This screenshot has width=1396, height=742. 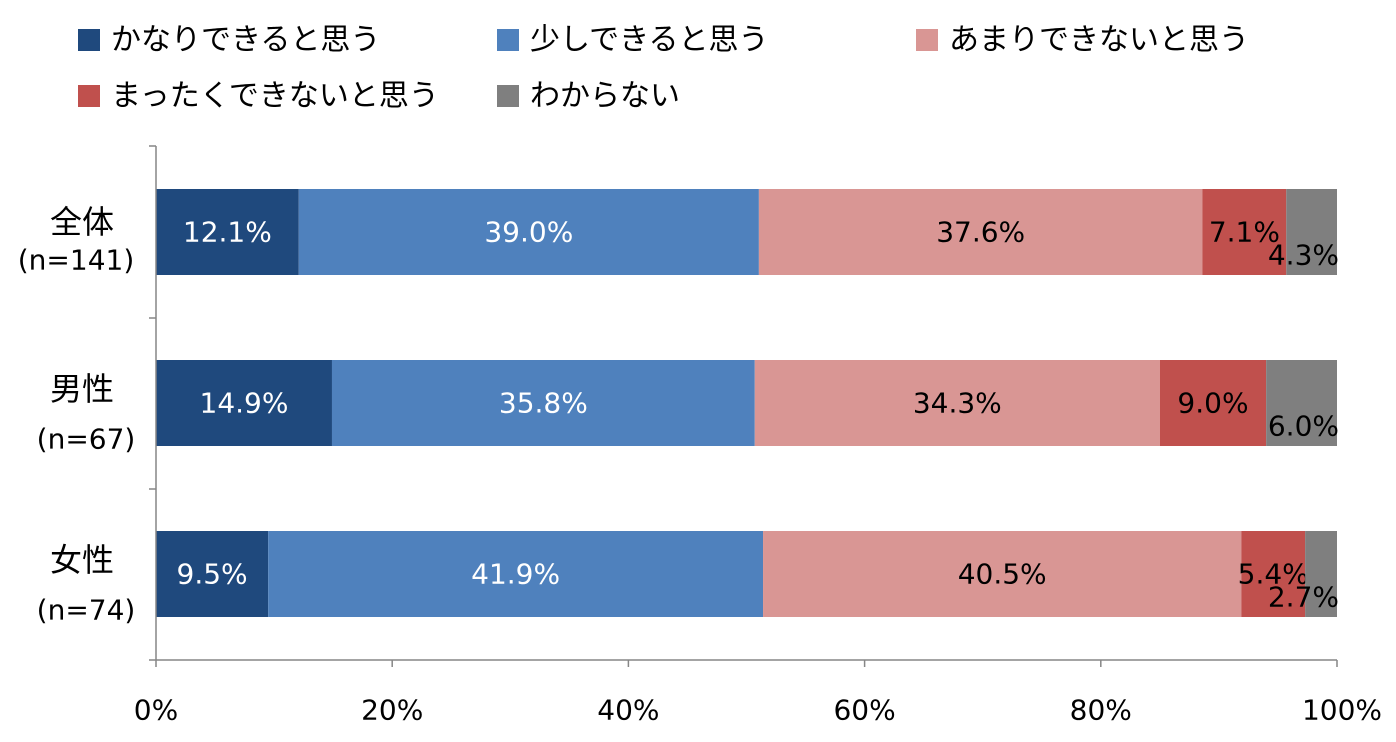 I want to click on legend-item: あまりできないと思う, so click(x=1082, y=40).